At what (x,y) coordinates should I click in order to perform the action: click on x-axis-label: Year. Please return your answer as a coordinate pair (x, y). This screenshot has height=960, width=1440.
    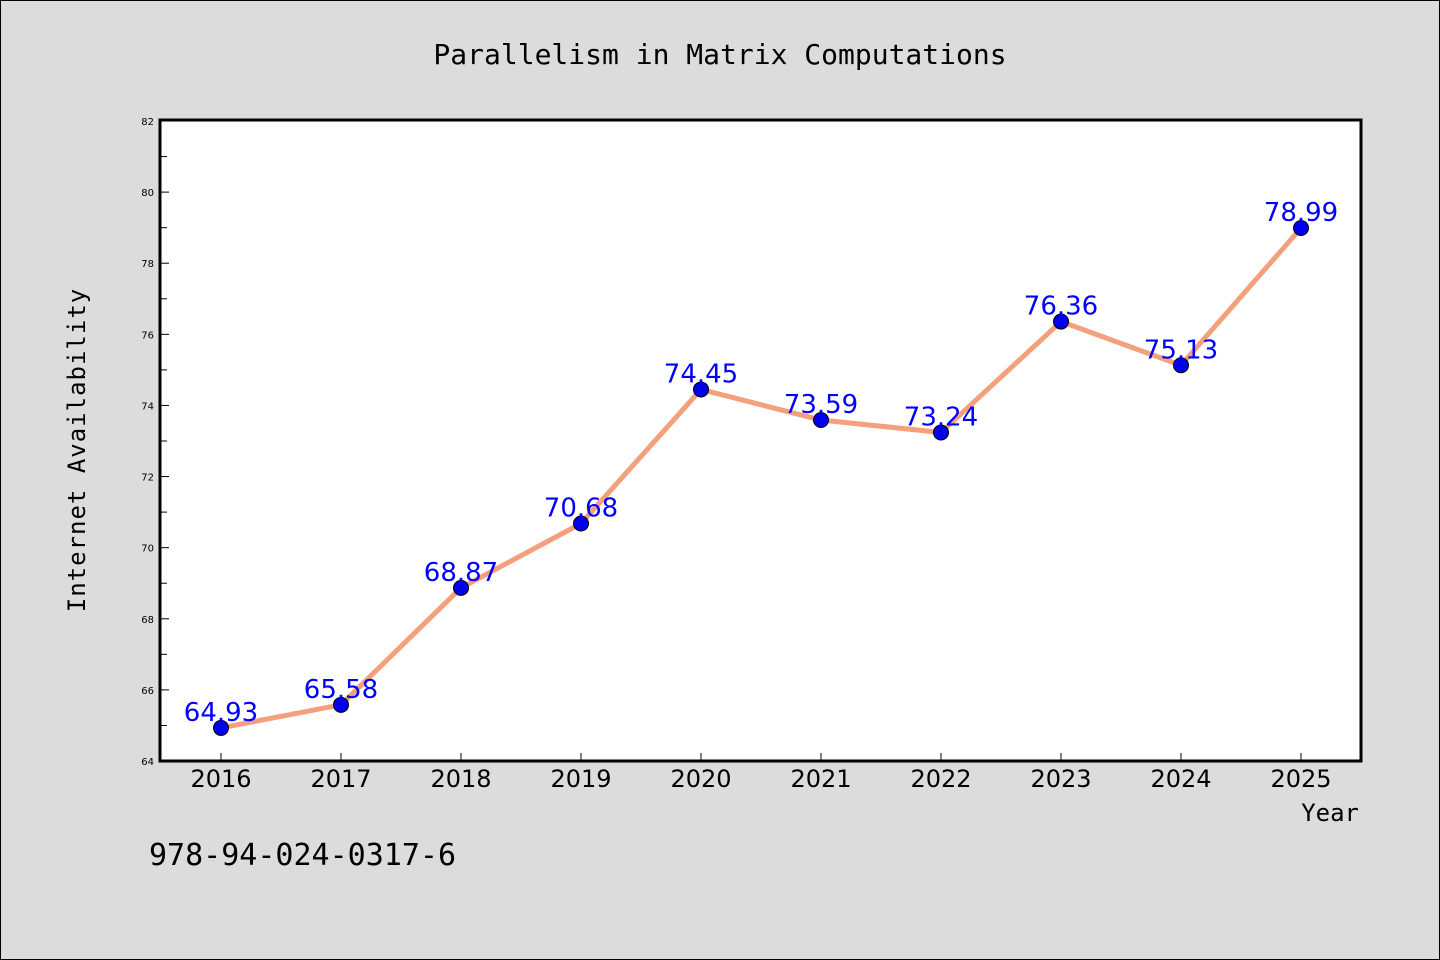
    Looking at the image, I should click on (1330, 813).